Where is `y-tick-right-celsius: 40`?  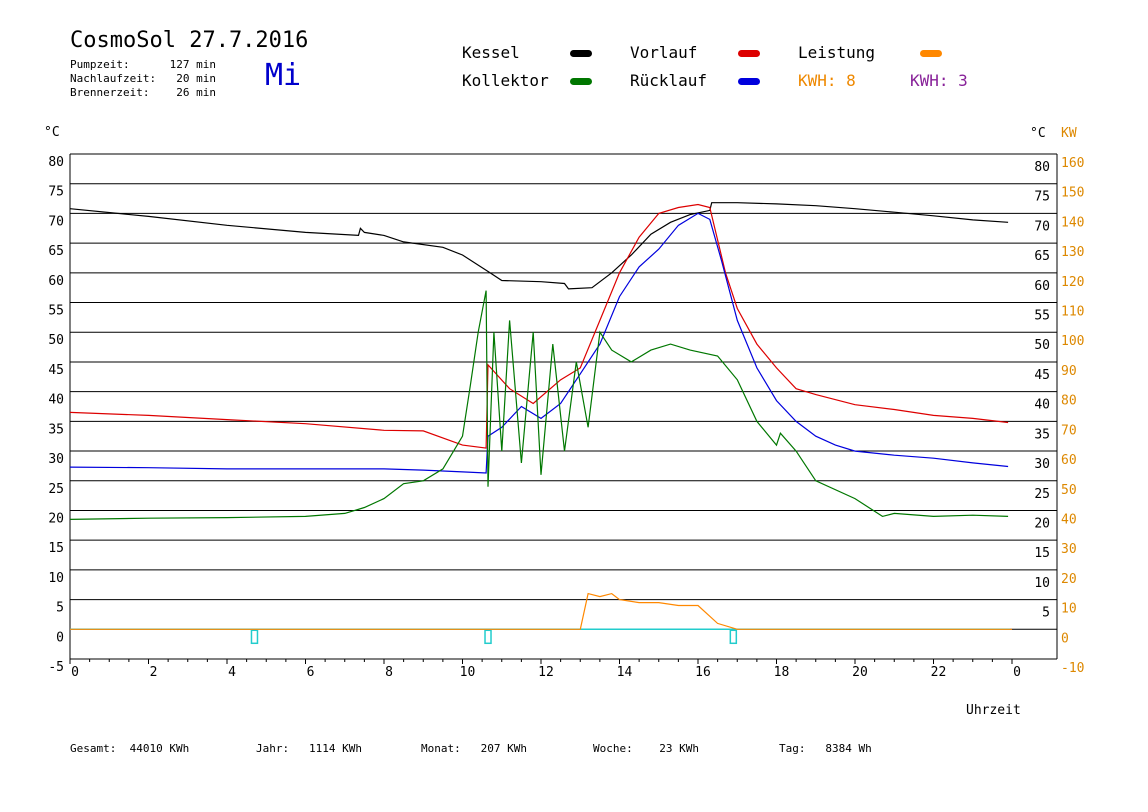 y-tick-right-celsius: 40 is located at coordinates (1042, 405).